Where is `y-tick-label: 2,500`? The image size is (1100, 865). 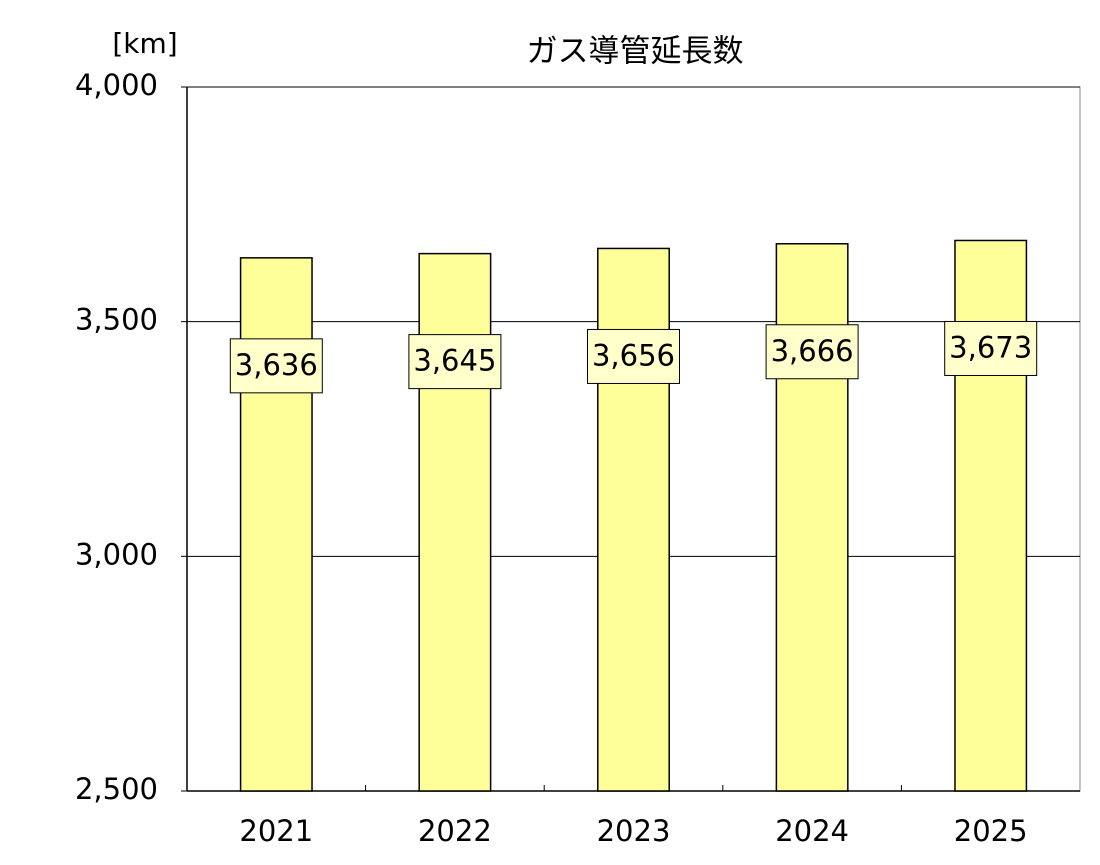 y-tick-label: 2,500 is located at coordinates (116, 789).